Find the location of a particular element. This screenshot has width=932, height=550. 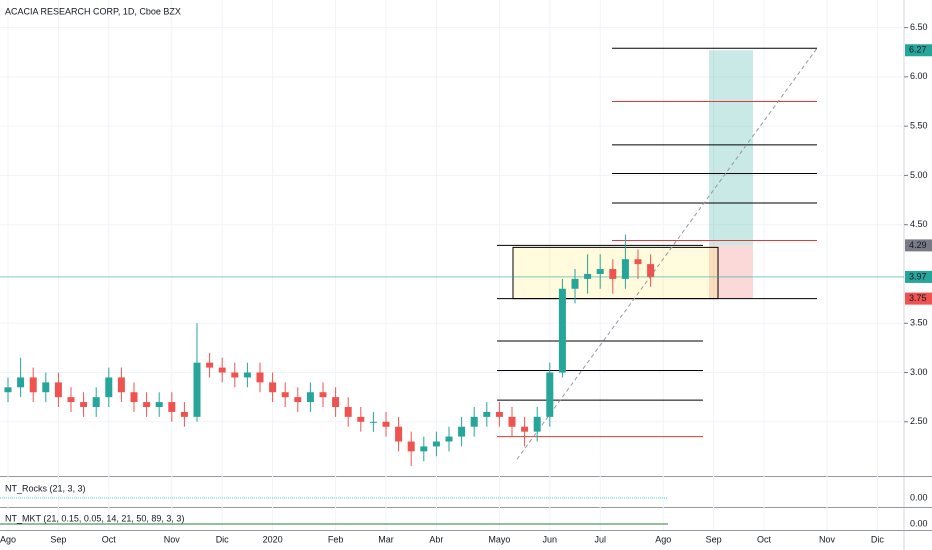

x-tick-label: Feb is located at coordinates (336, 539).